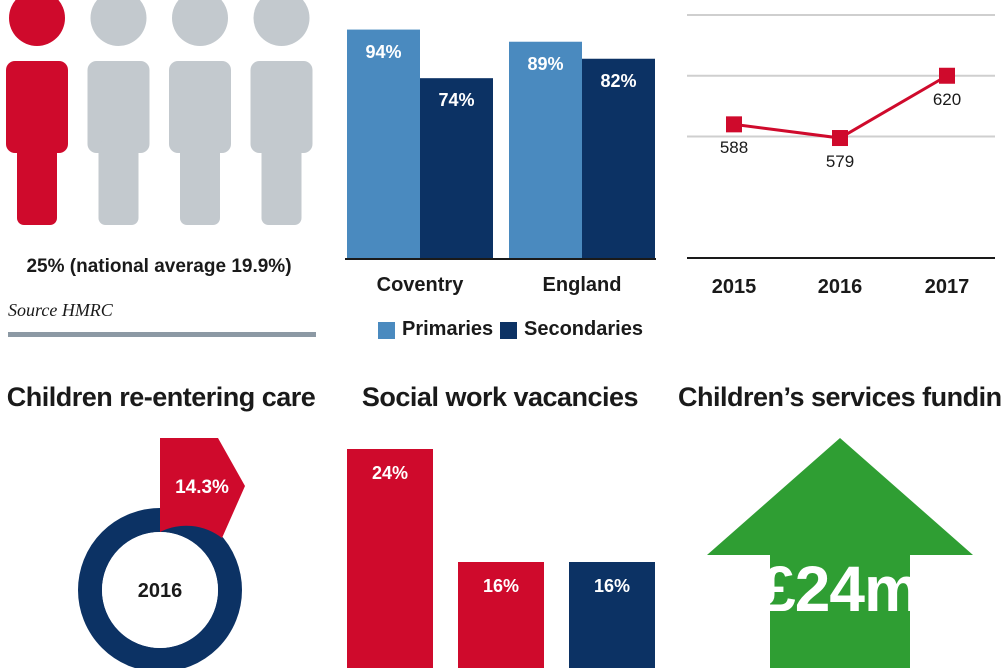  I want to click on legend-label-primaries: Primaries, so click(448, 329).